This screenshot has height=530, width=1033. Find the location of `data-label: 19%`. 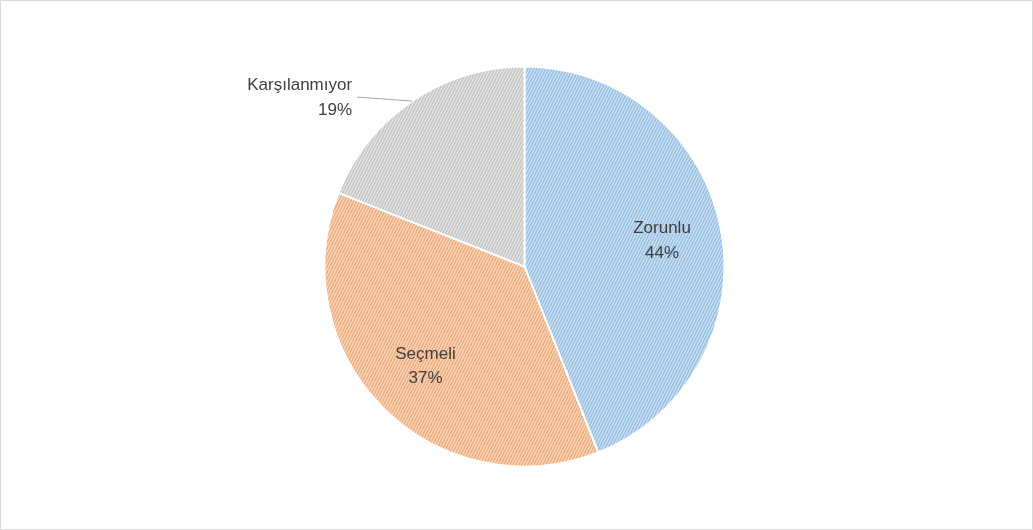

data-label: 19% is located at coordinates (335, 109).